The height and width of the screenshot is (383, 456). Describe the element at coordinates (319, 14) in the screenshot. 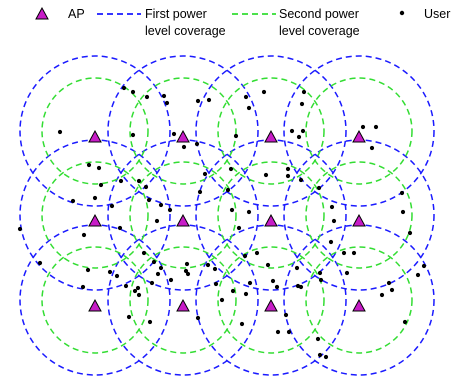

I see `legend-second-label-line1: Second power` at that location.